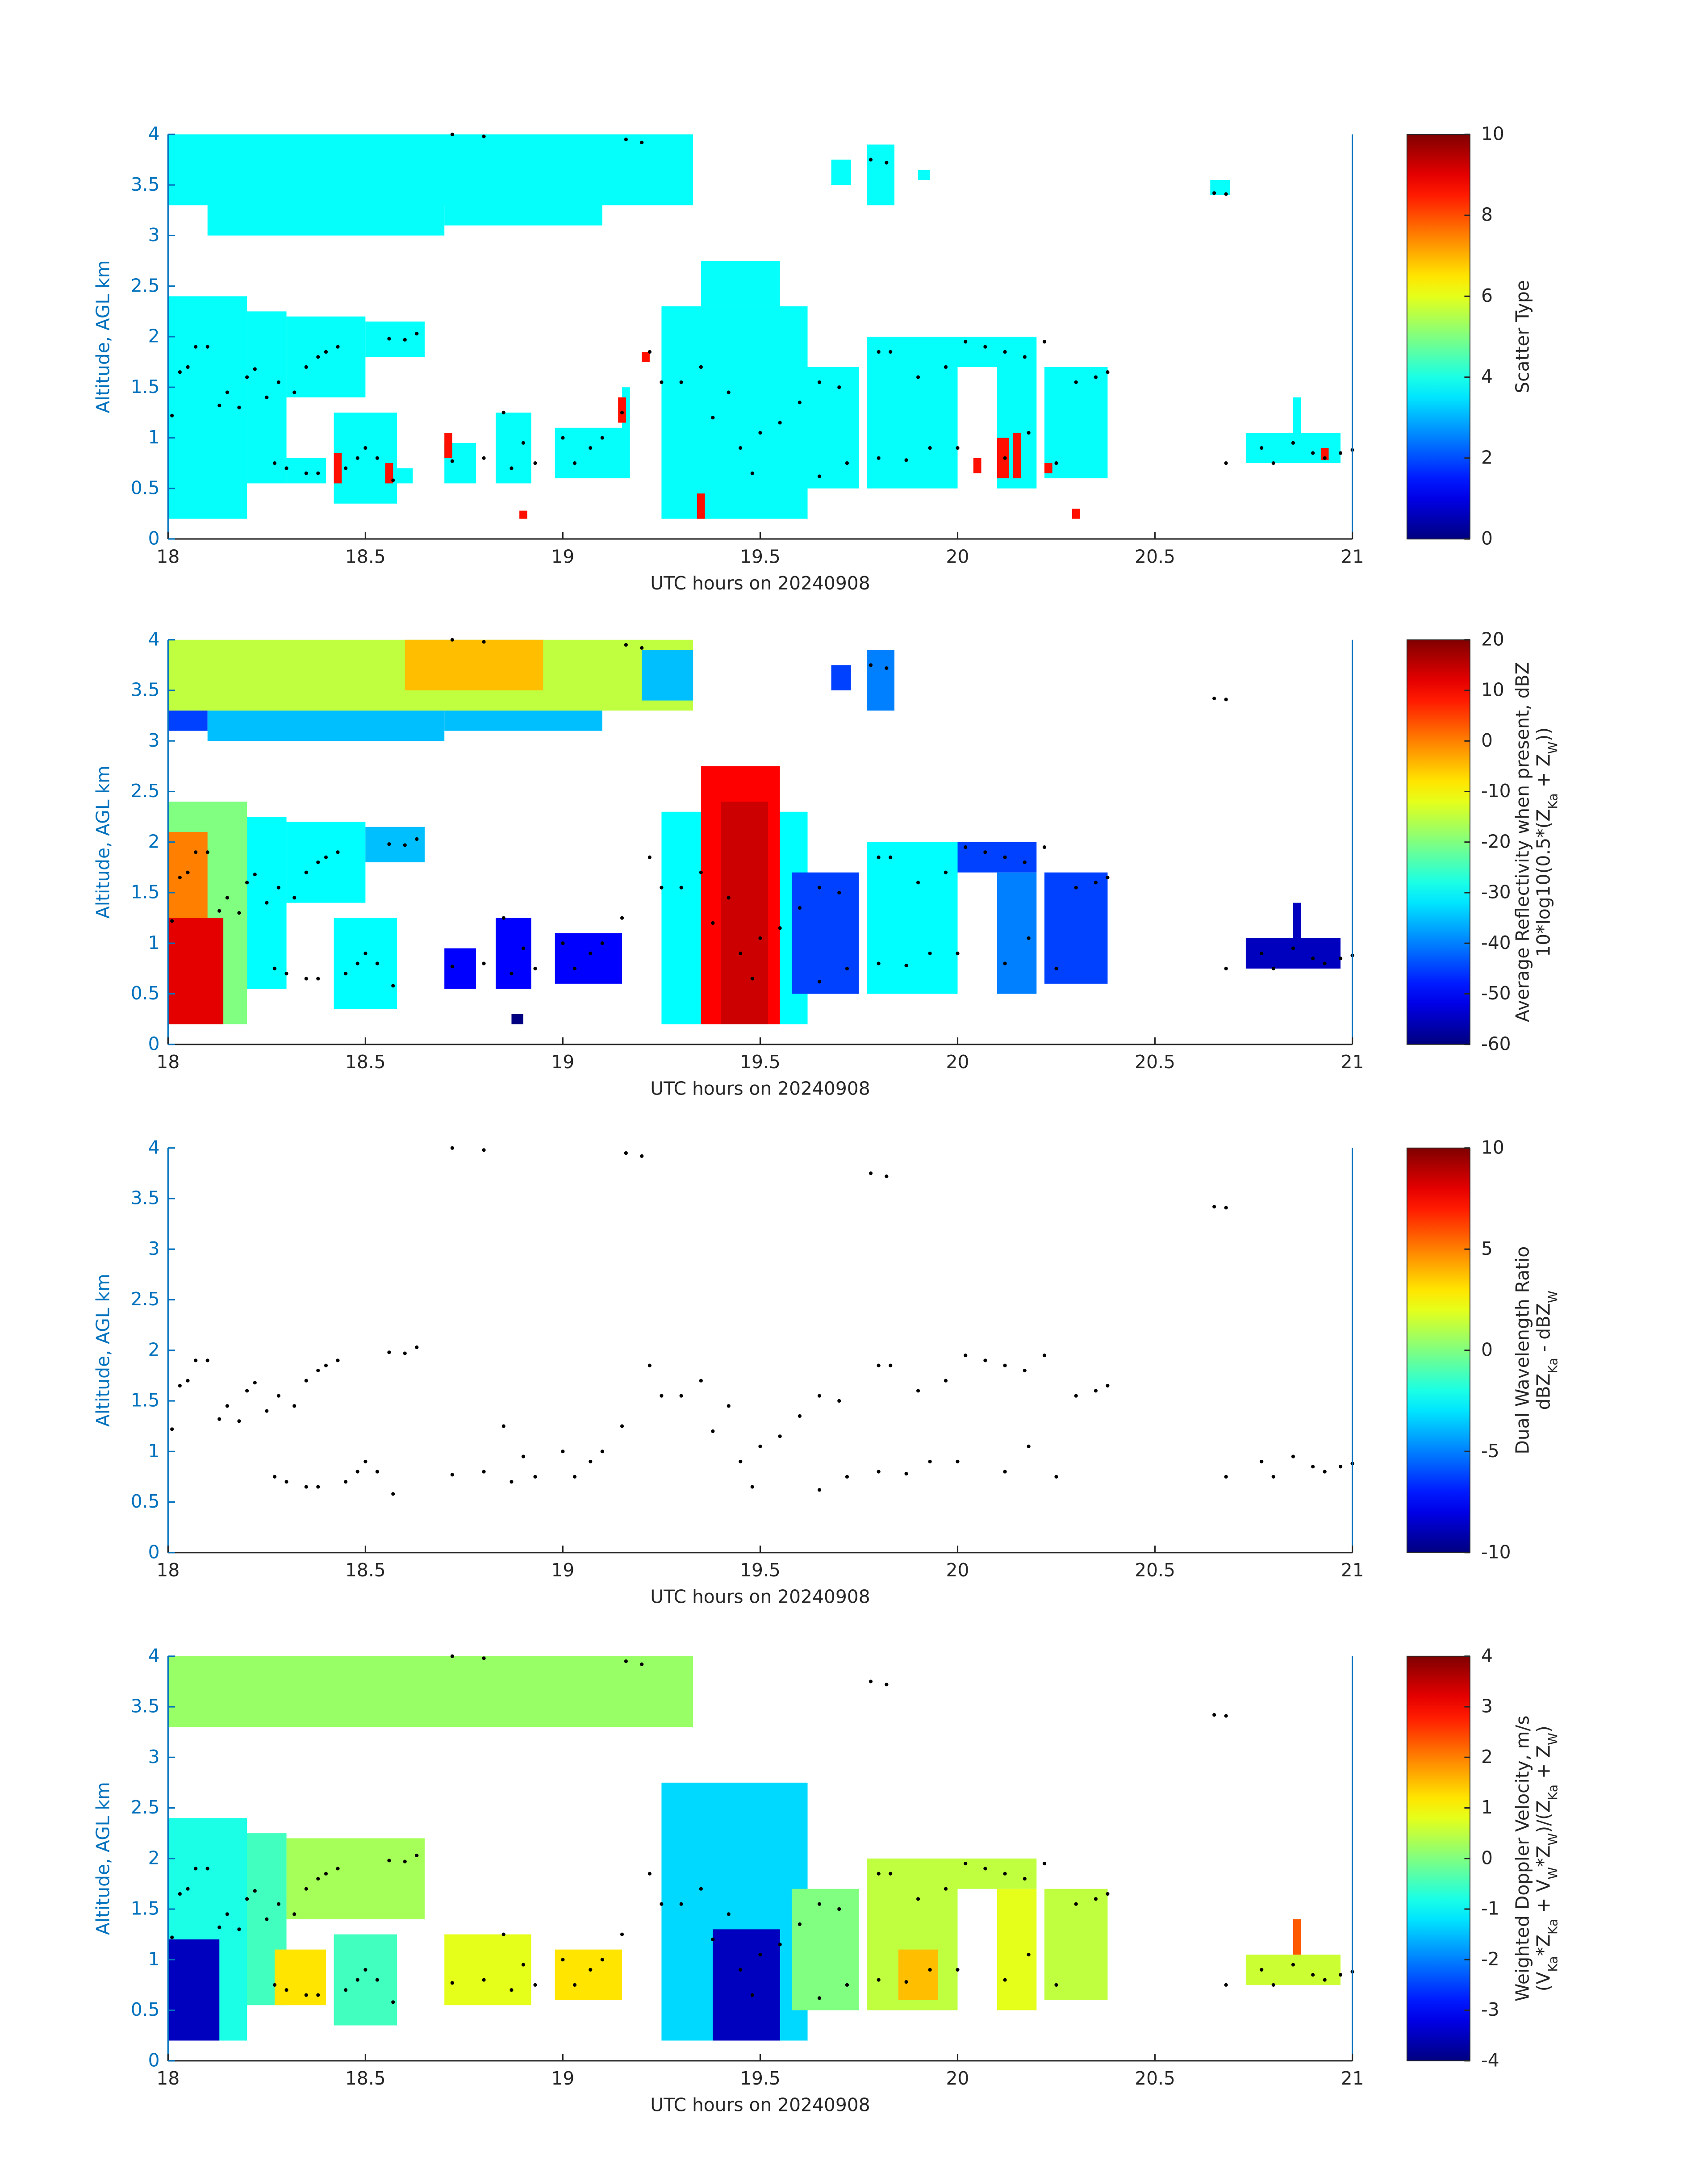 Image resolution: width=1708 pixels, height=2177 pixels. I want to click on y-tick-label: 3.5, so click(145, 1706).